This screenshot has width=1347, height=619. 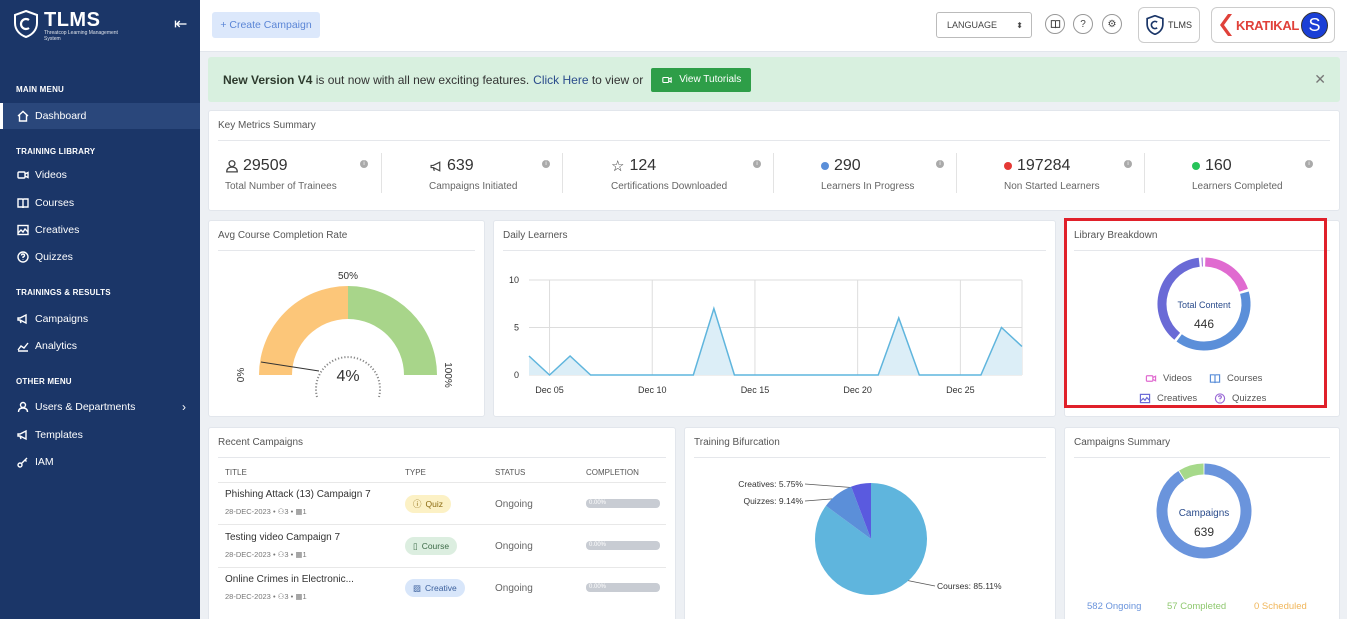 I want to click on help-icon: ?, so click(x=1083, y=24).